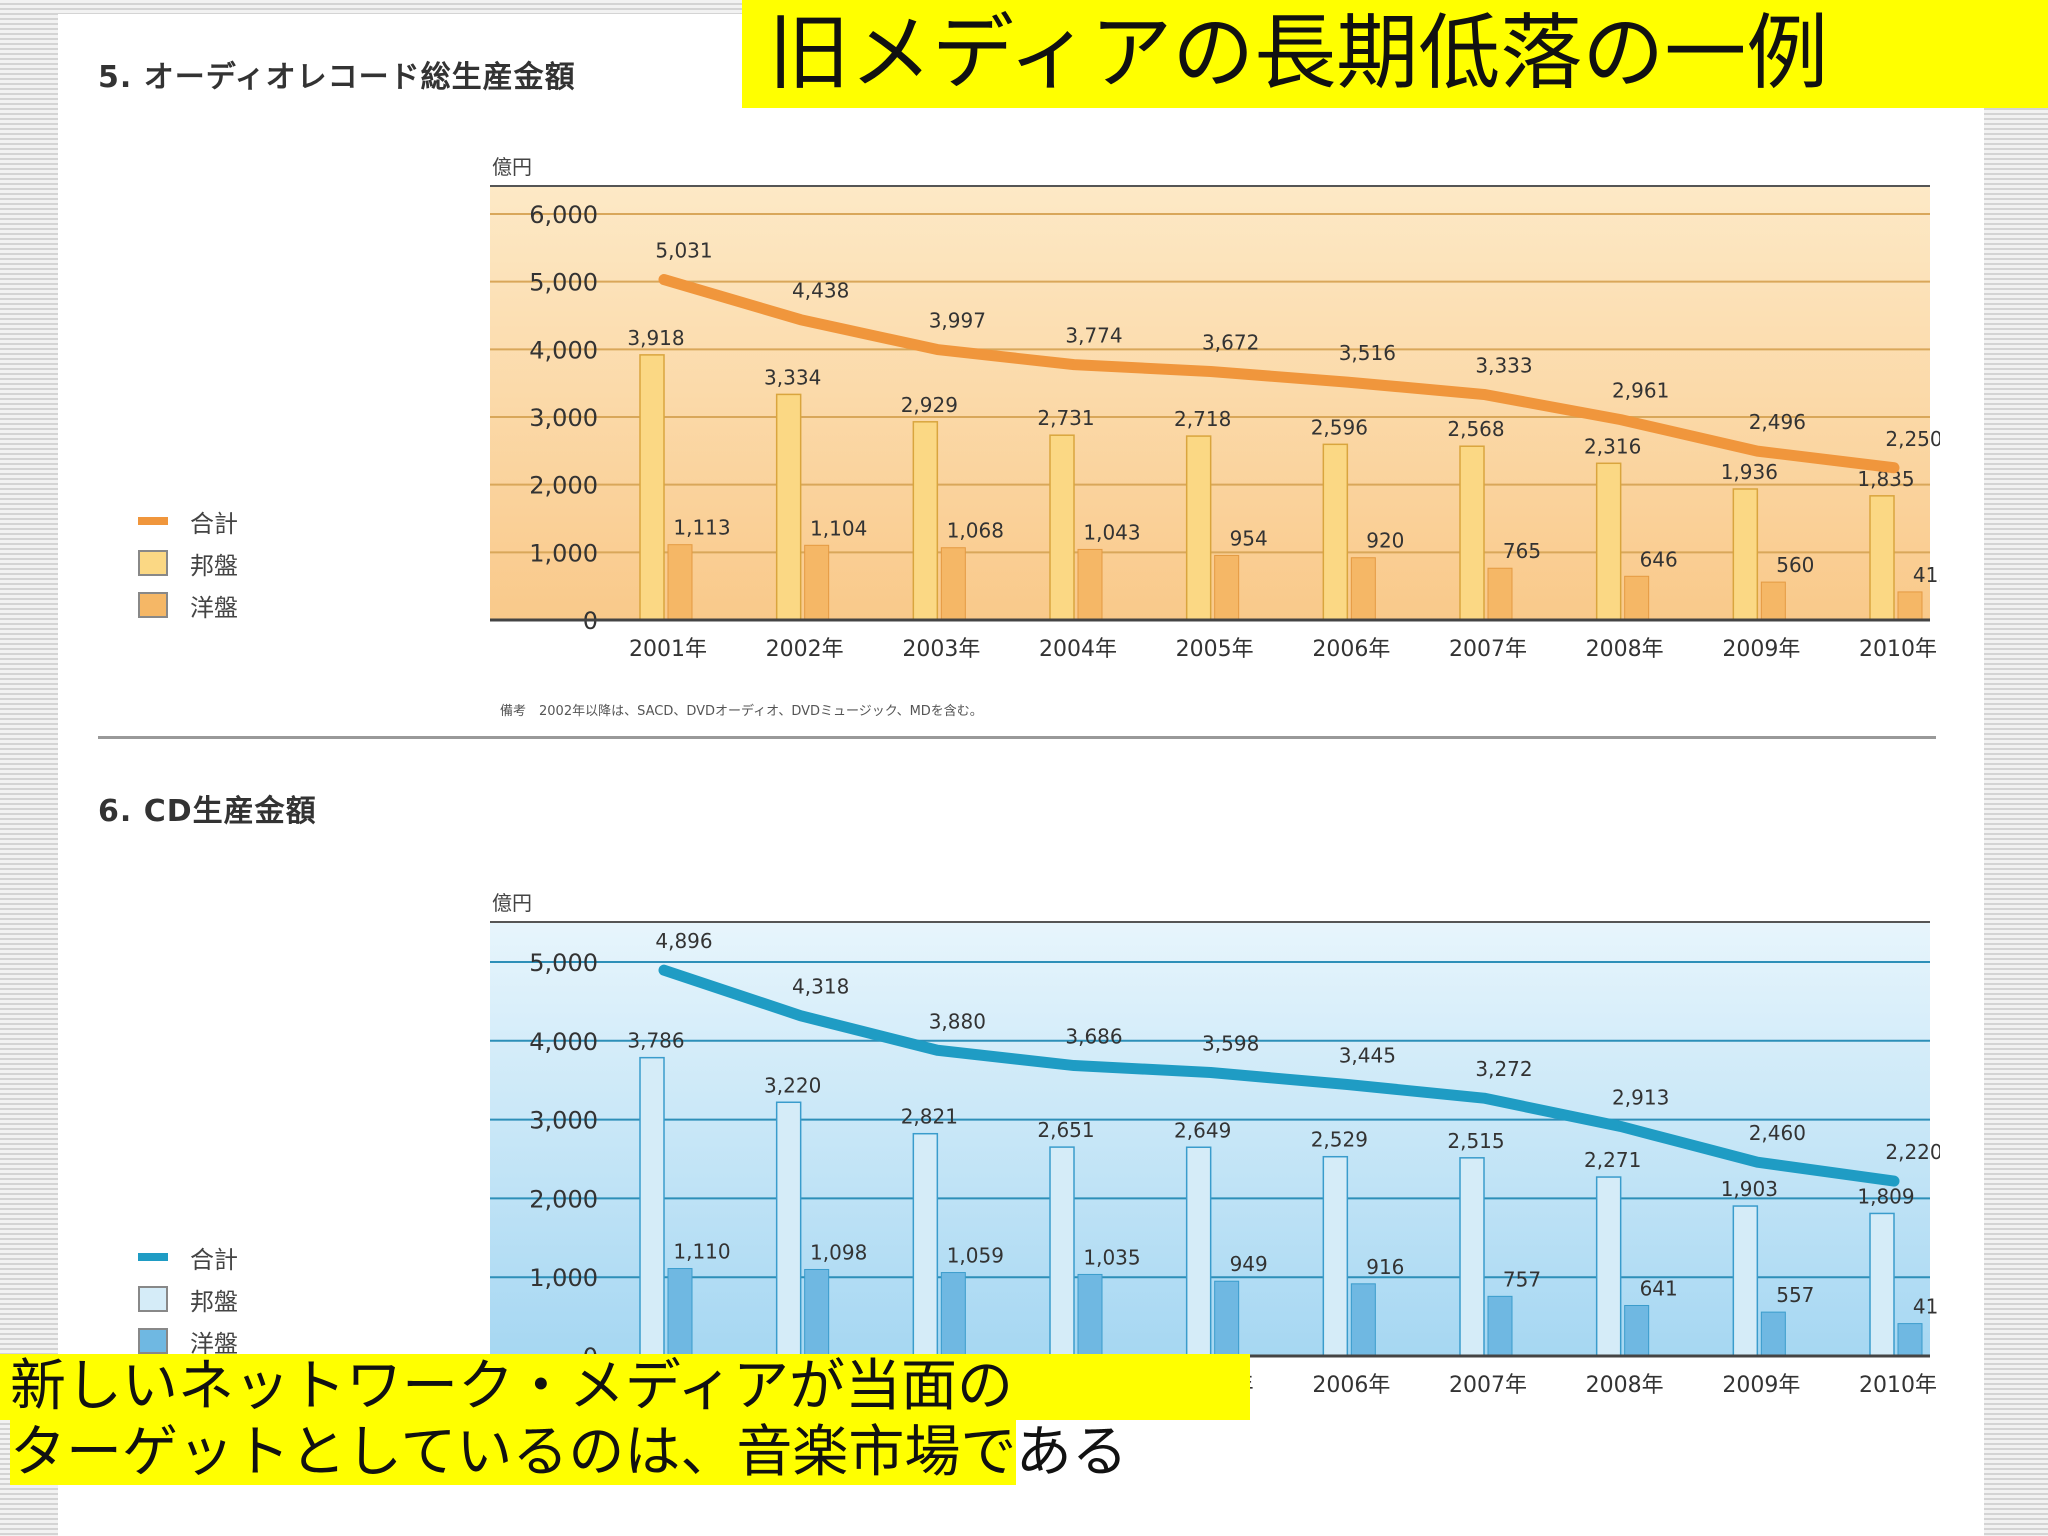  What do you see at coordinates (1065, 418) in the screenshot?
I see `data-label-domestic: 2,731` at bounding box center [1065, 418].